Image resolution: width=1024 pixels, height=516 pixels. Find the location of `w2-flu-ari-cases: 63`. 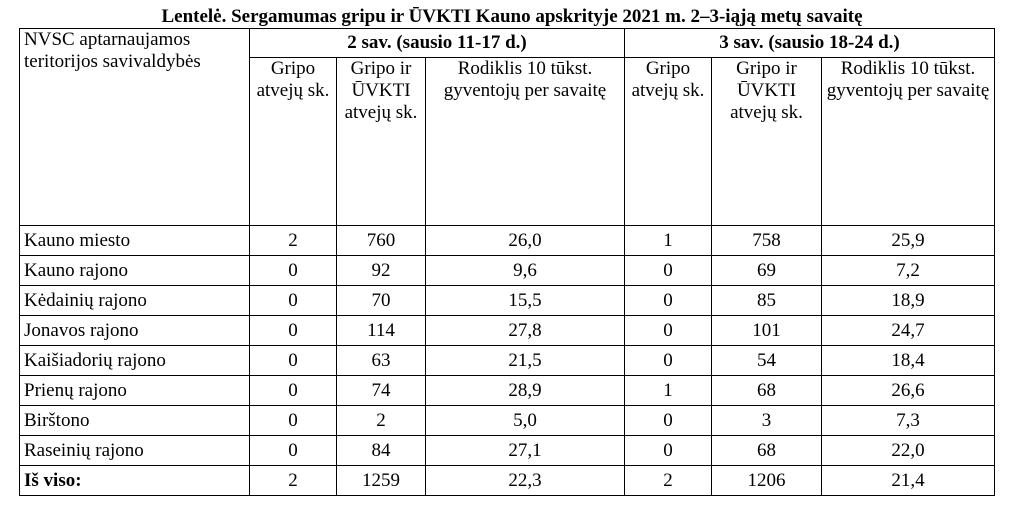

w2-flu-ari-cases: 63 is located at coordinates (381, 360).